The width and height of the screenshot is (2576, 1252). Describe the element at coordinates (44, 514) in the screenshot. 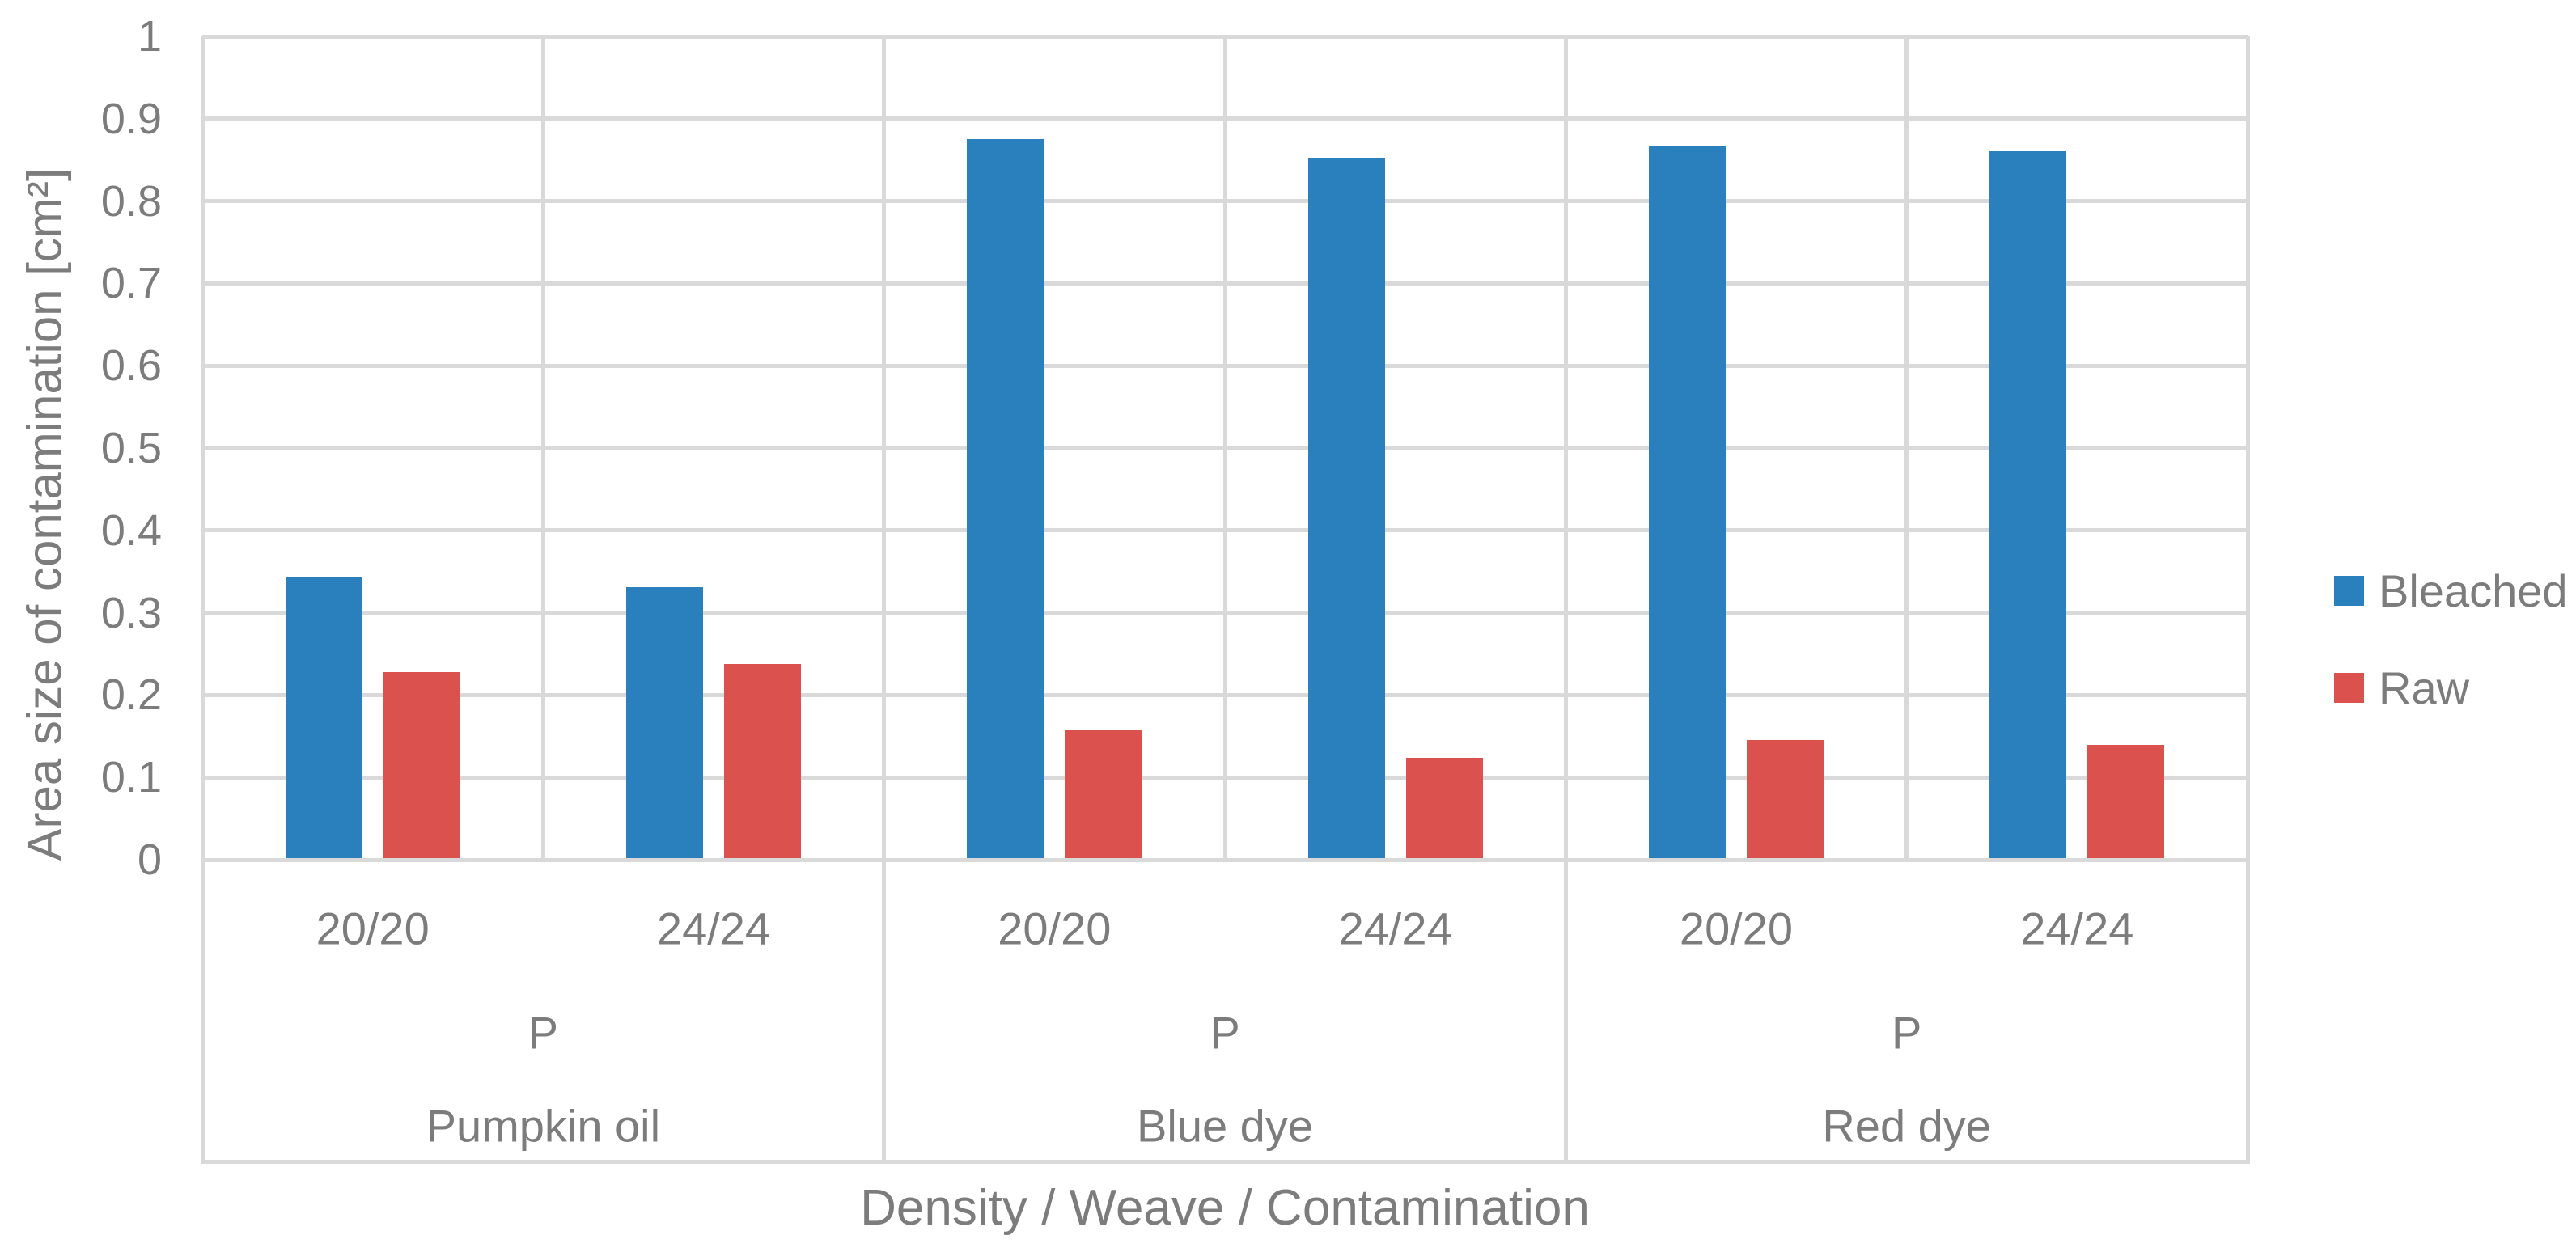

I see `y-axis-title: Area size of contamination [cm²]` at that location.